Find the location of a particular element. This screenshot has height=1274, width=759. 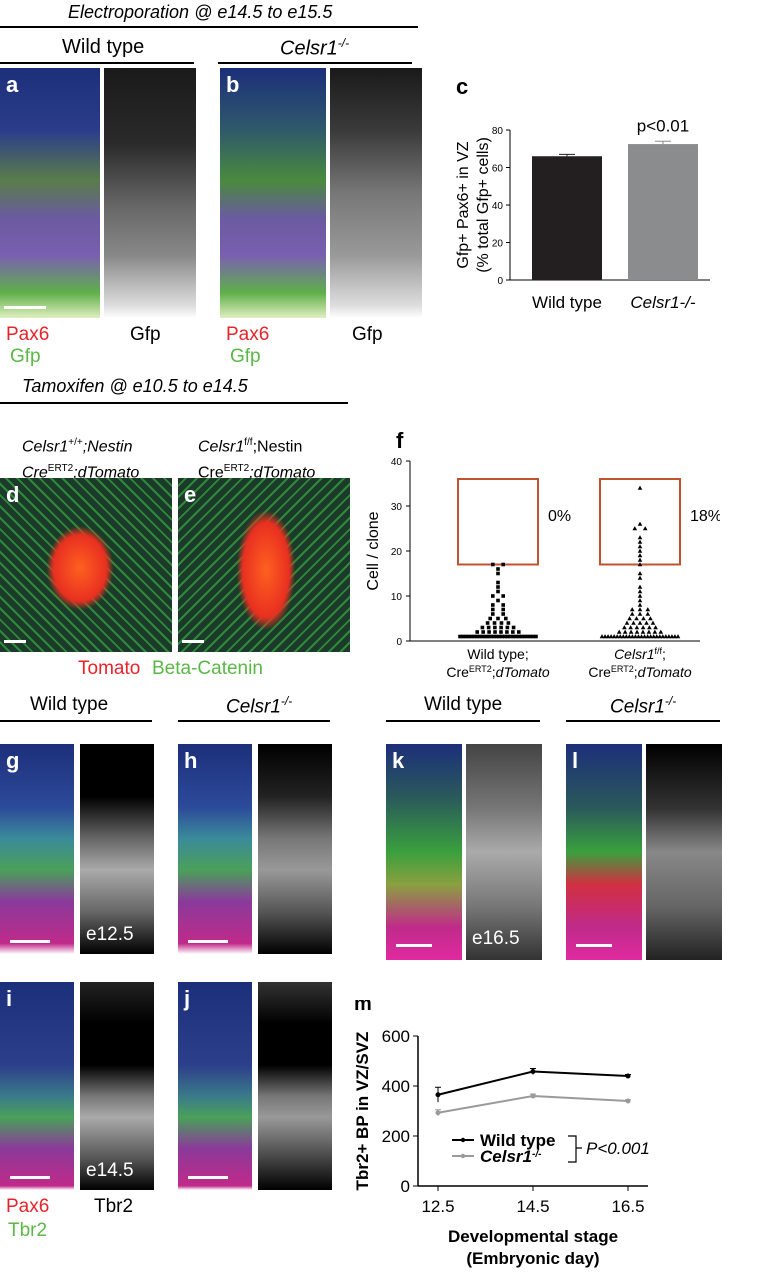

label-tomato: Tomato is located at coordinates (109, 668).